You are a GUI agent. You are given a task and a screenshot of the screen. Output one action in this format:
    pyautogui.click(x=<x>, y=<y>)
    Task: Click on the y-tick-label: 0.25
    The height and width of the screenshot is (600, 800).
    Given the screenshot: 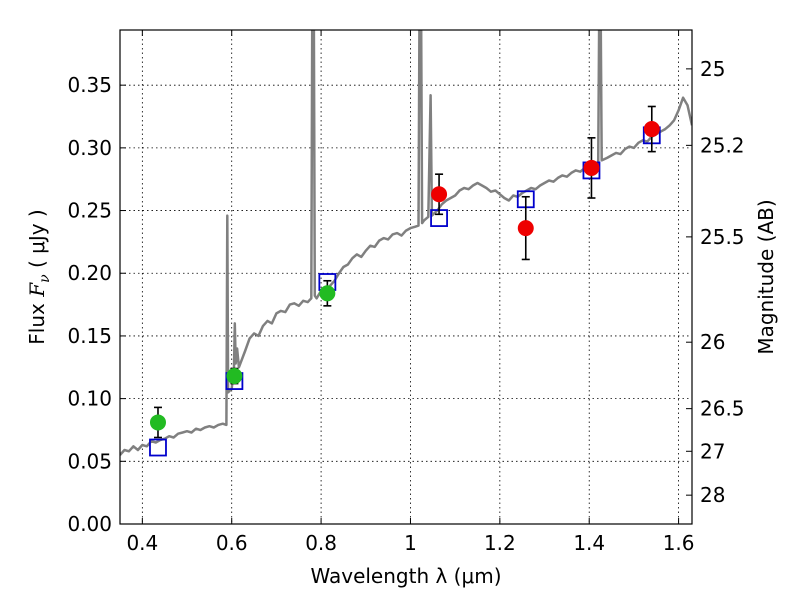 What is the action you would take?
    pyautogui.click(x=89, y=211)
    